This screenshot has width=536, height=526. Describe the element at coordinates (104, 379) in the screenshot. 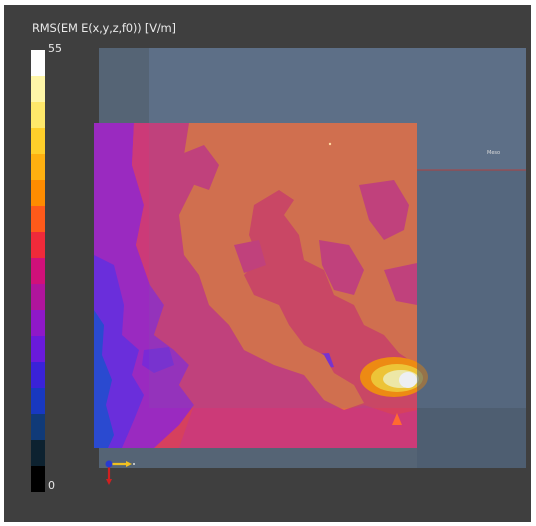

I see `field-region-blue` at that location.